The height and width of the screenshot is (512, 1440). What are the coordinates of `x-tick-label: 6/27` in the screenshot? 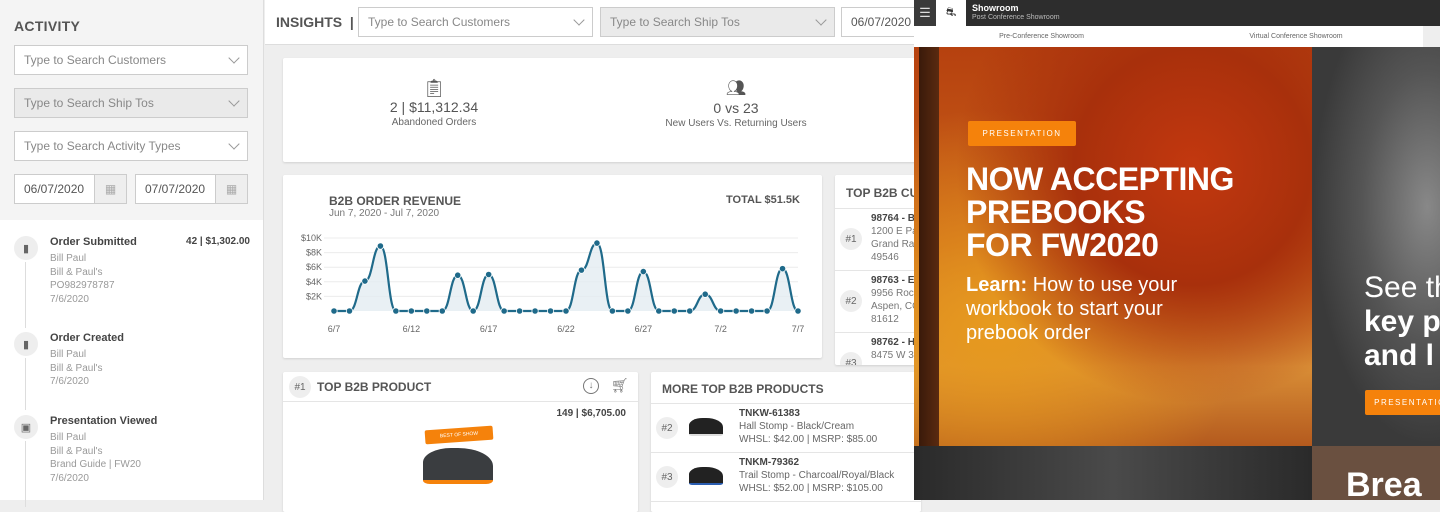 It's located at (644, 329).